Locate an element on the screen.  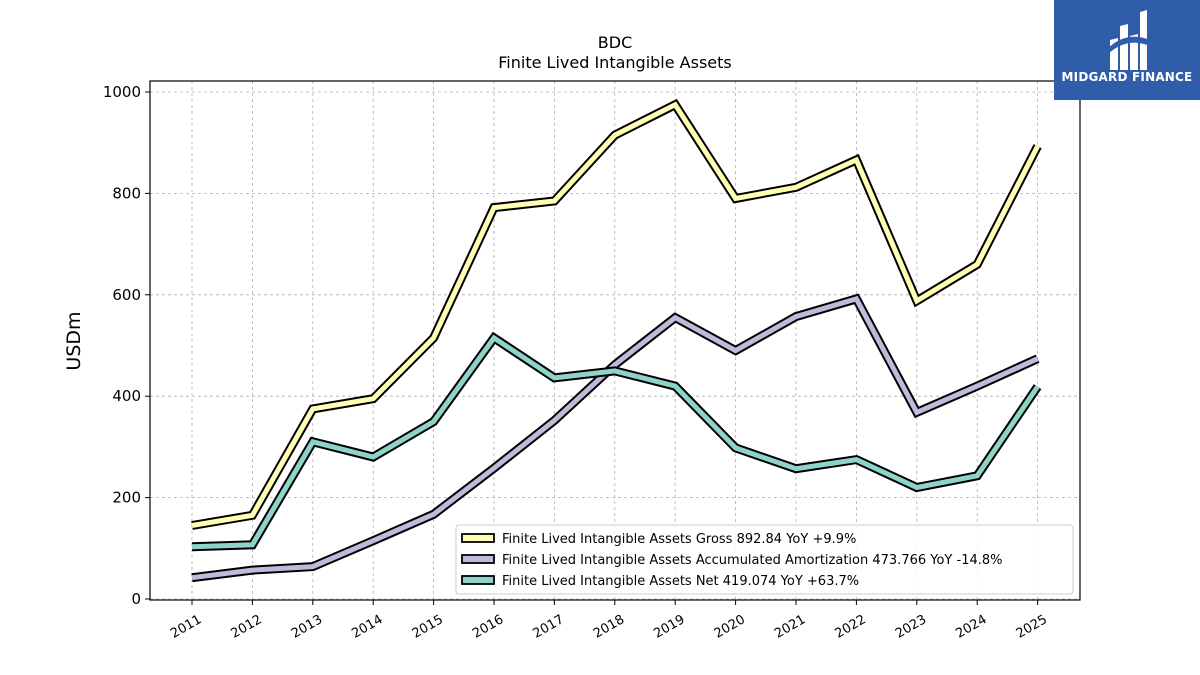
y-axis-label: USDm is located at coordinates (74, 340).